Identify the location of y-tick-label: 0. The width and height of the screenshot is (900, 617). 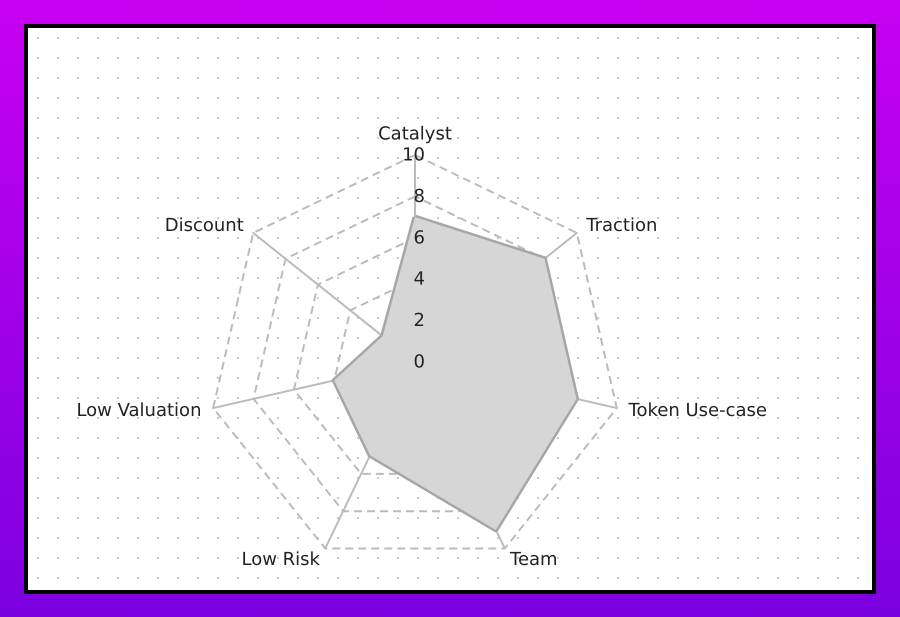
(419, 362).